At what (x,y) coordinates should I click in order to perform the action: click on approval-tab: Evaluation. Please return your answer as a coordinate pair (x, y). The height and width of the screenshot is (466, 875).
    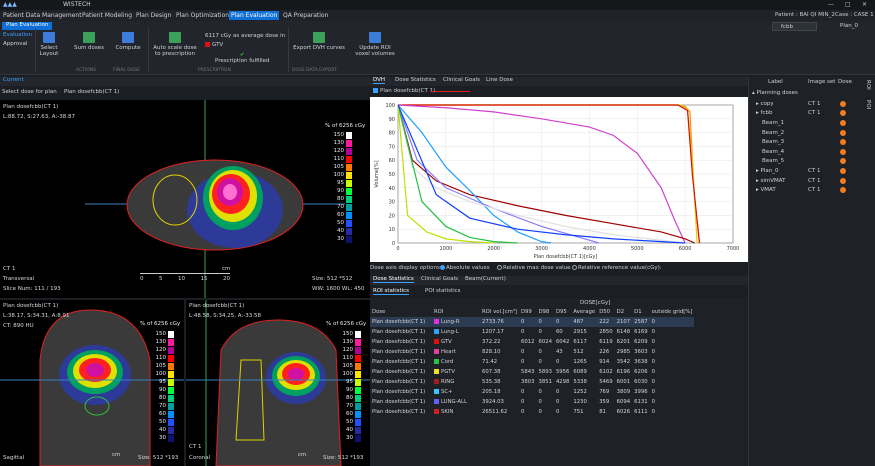
    Looking at the image, I should click on (18, 35).